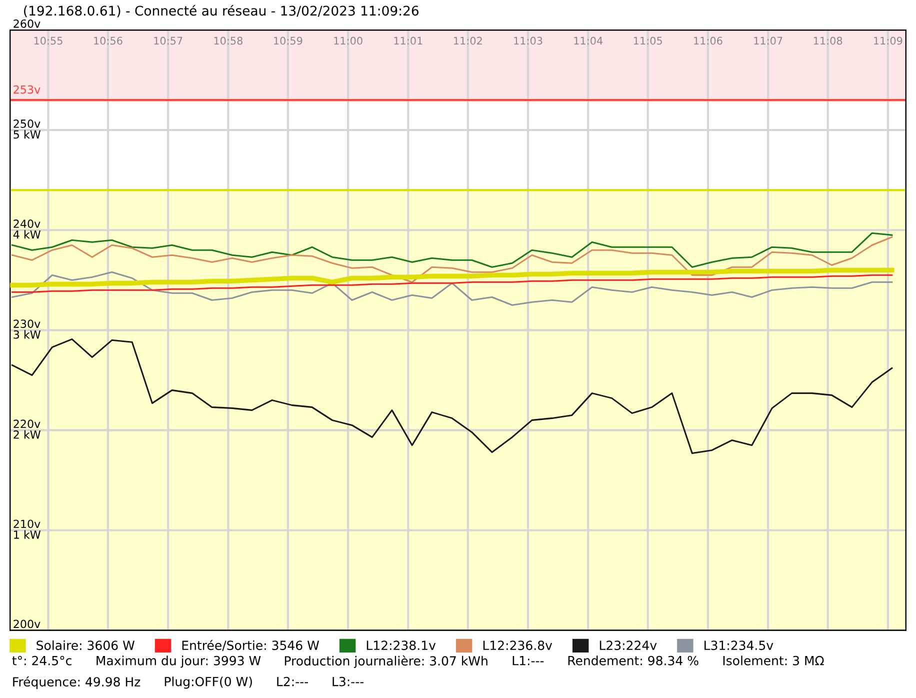 The image size is (916, 698). I want to click on y-tick-label: 250v, so click(27, 124).